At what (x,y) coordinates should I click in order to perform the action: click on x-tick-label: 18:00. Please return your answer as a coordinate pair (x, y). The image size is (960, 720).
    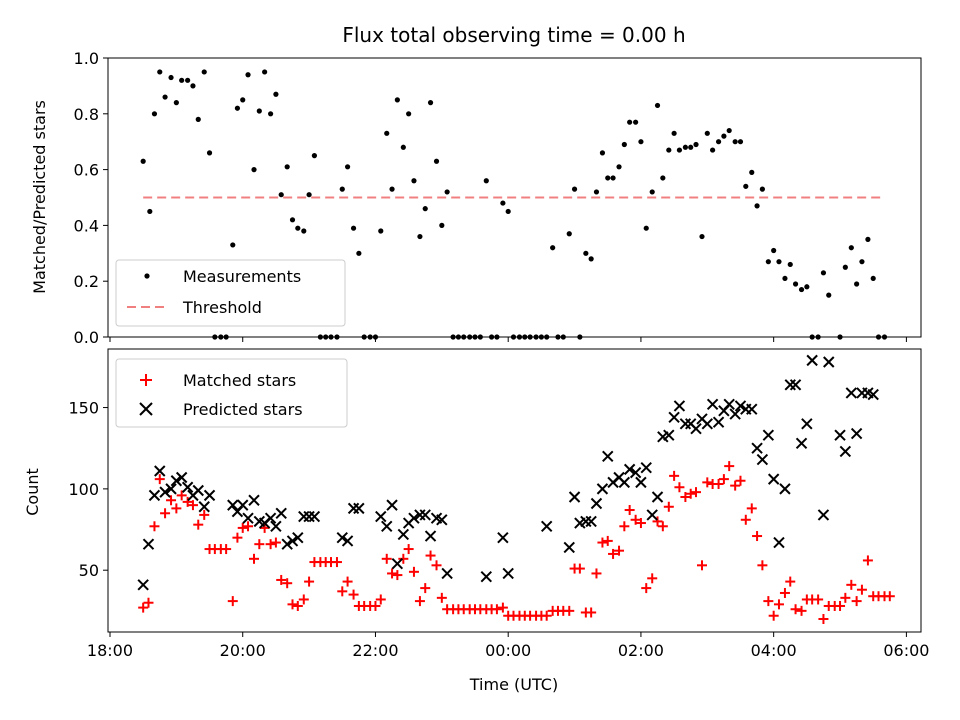
    Looking at the image, I should click on (110, 650).